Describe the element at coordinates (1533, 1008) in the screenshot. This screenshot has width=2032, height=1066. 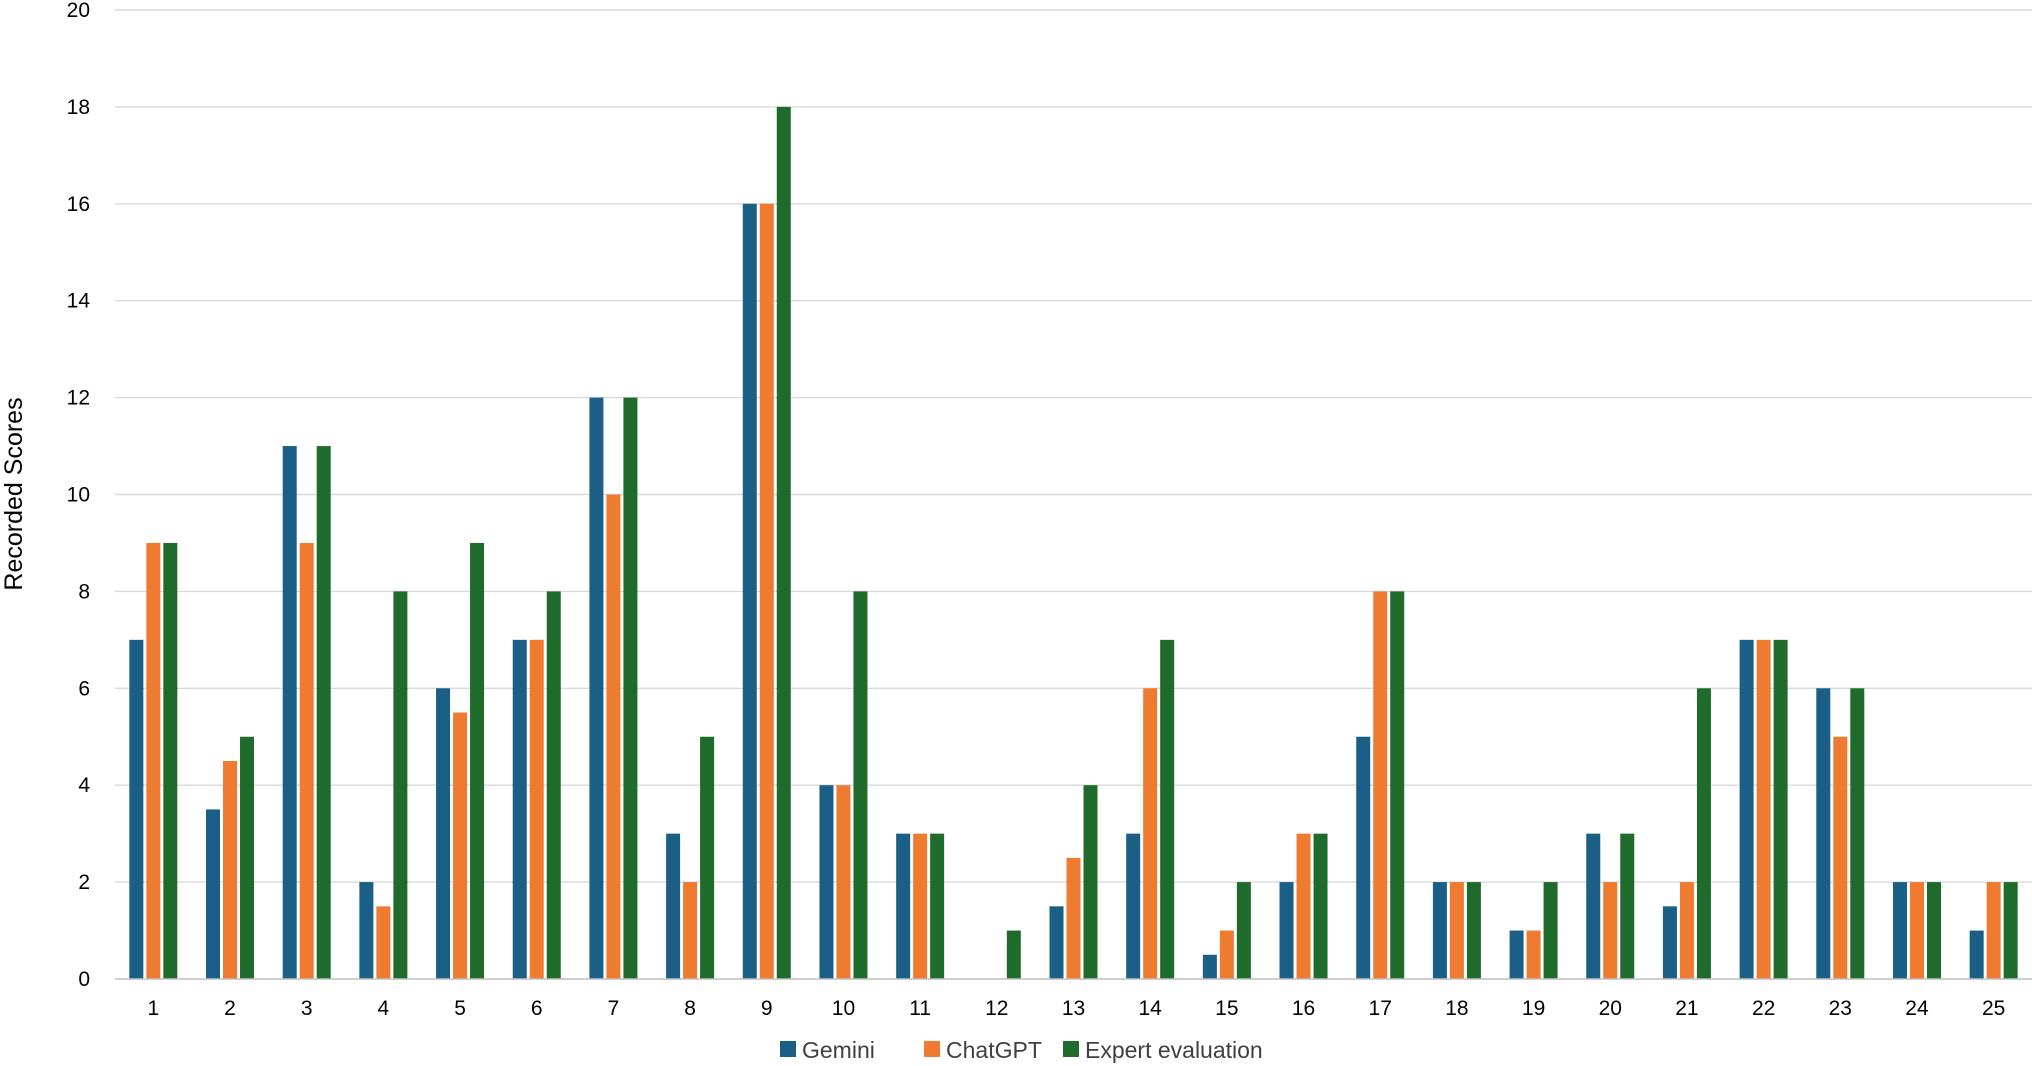
I see `x-tick-label: 19` at that location.